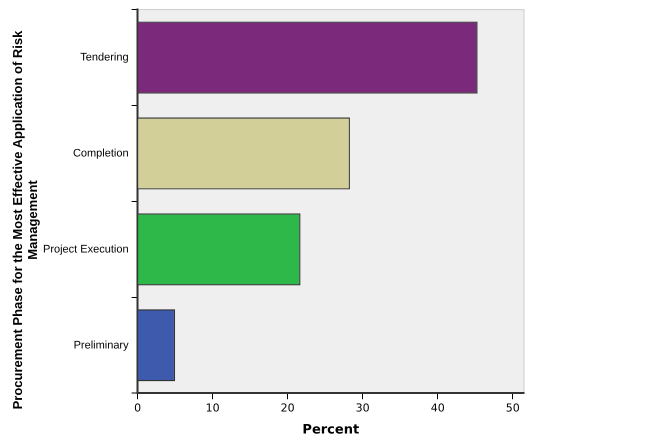 The width and height of the screenshot is (664, 446). I want to click on y-axis-title: Procurement Phase for the Most Effective Application of Risk Management, so click(25, 221).